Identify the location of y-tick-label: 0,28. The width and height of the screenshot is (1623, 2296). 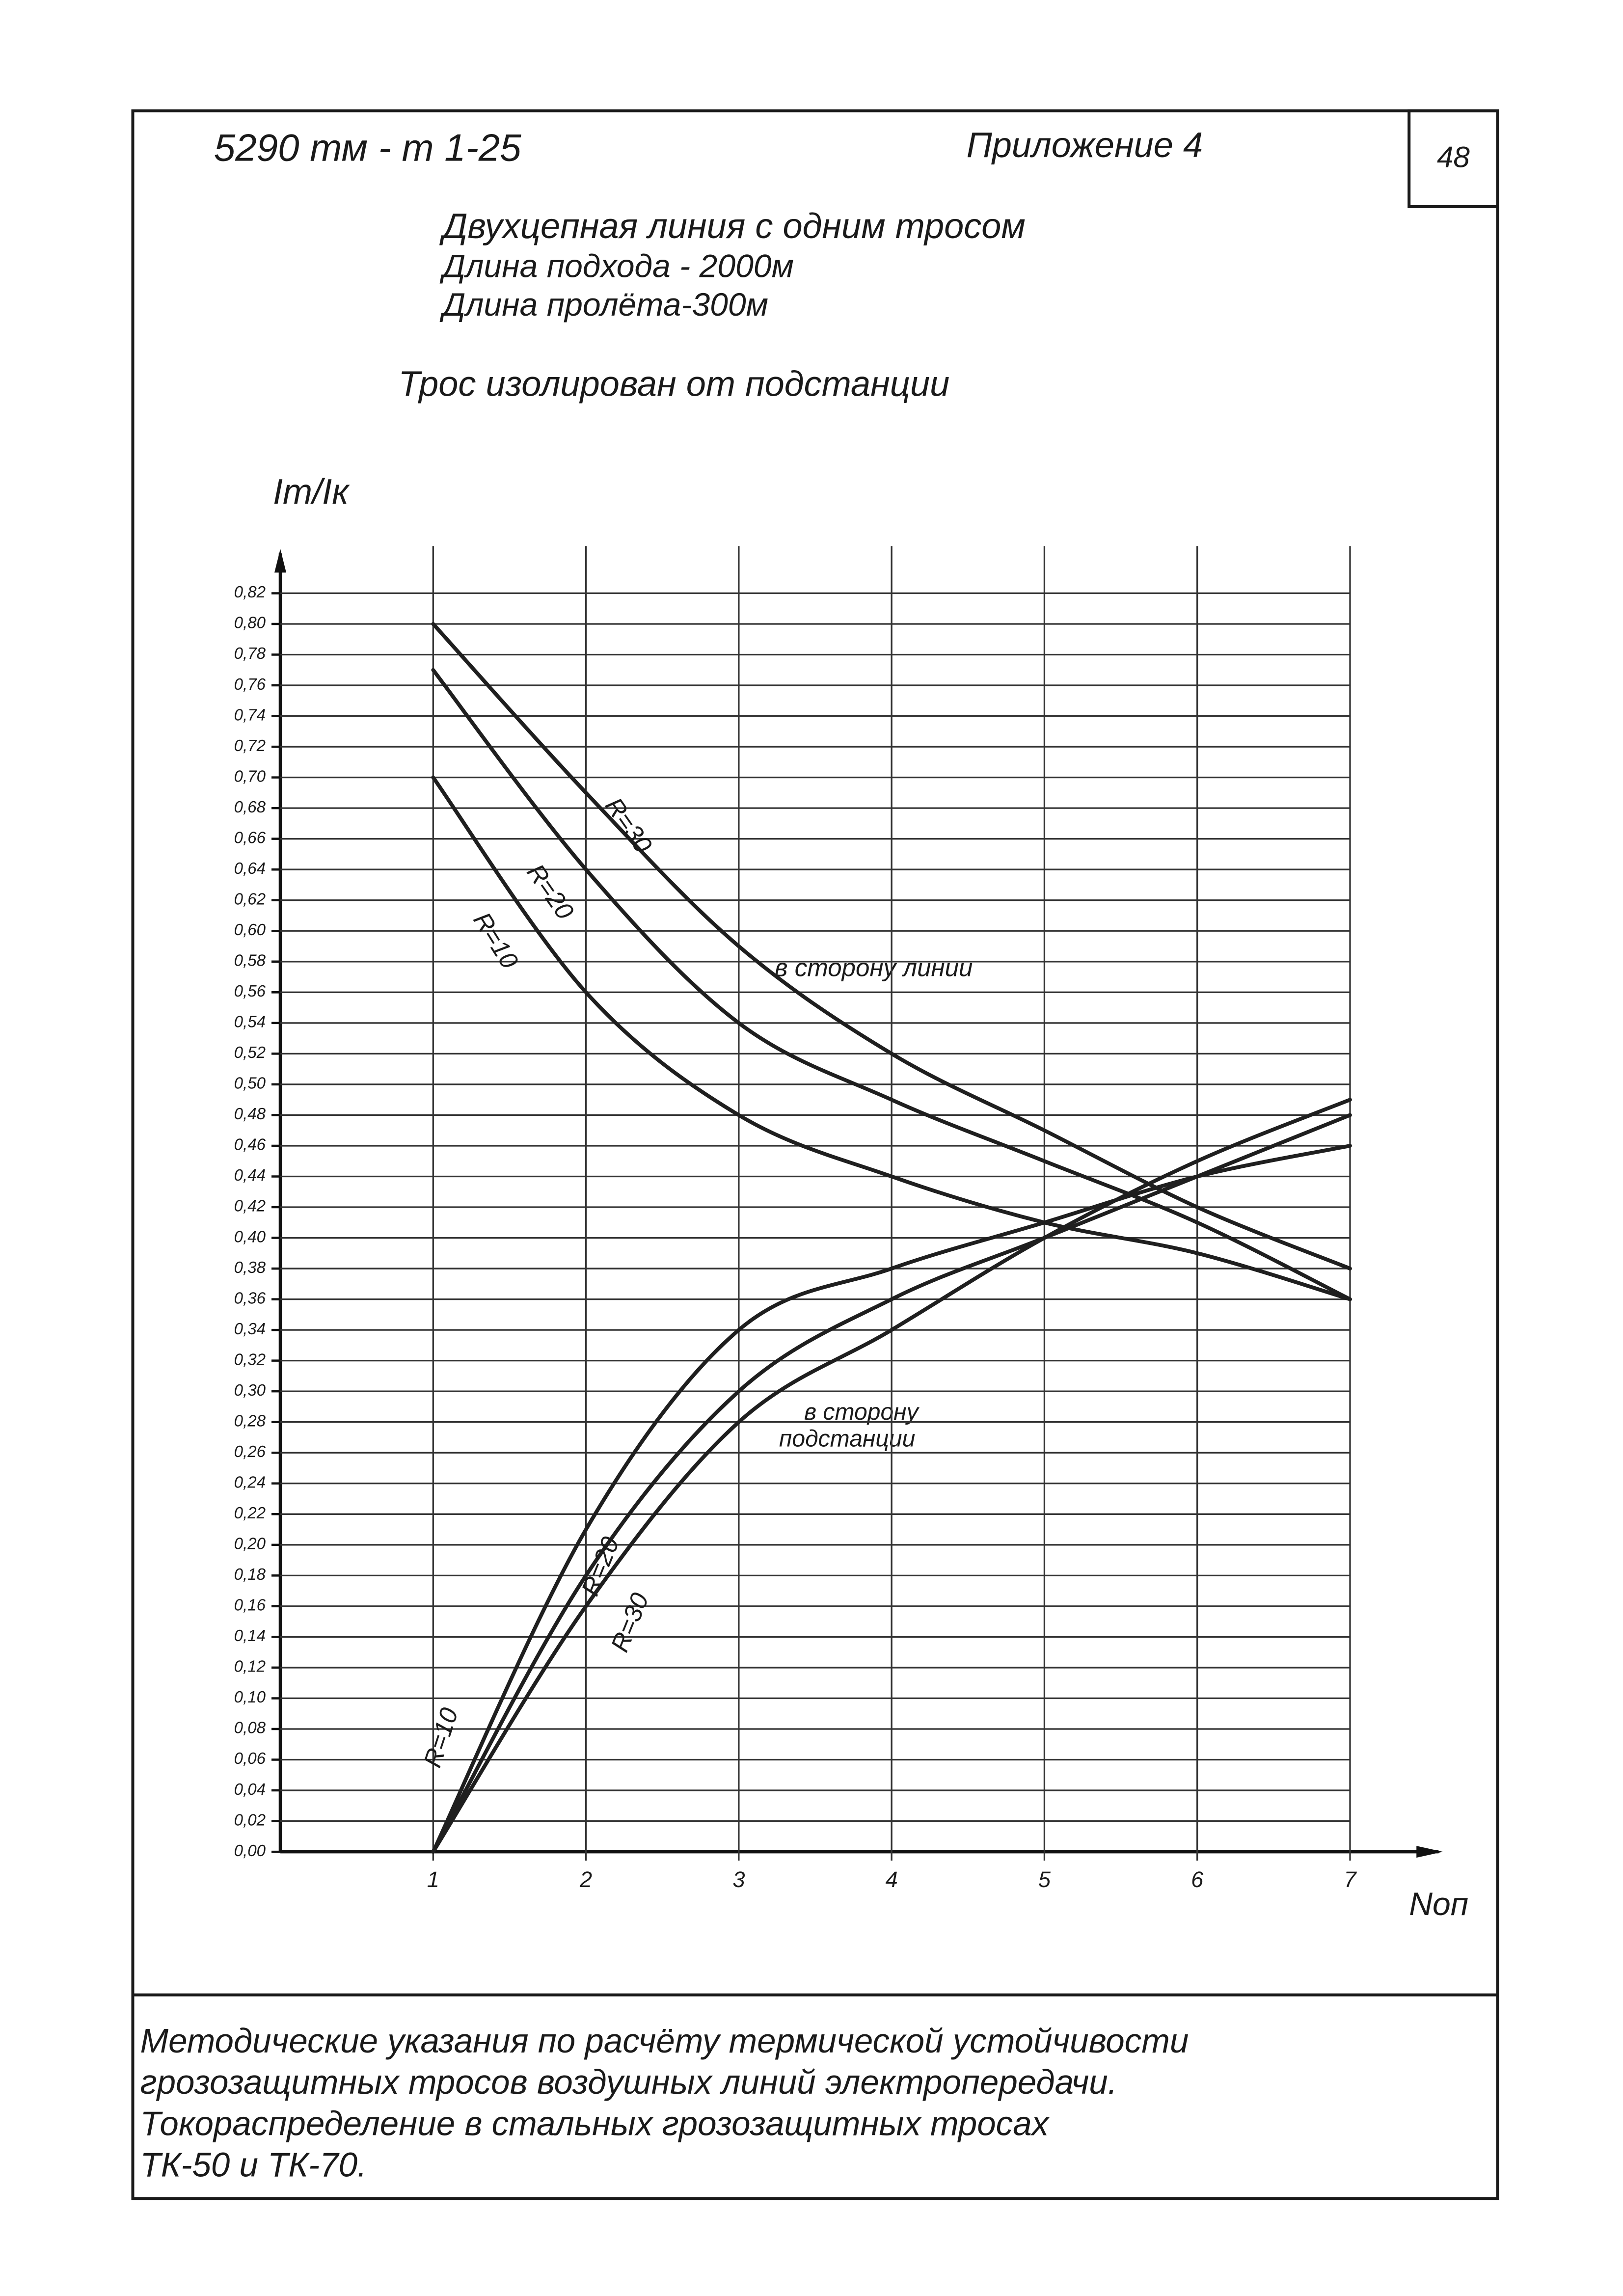
(250, 1421).